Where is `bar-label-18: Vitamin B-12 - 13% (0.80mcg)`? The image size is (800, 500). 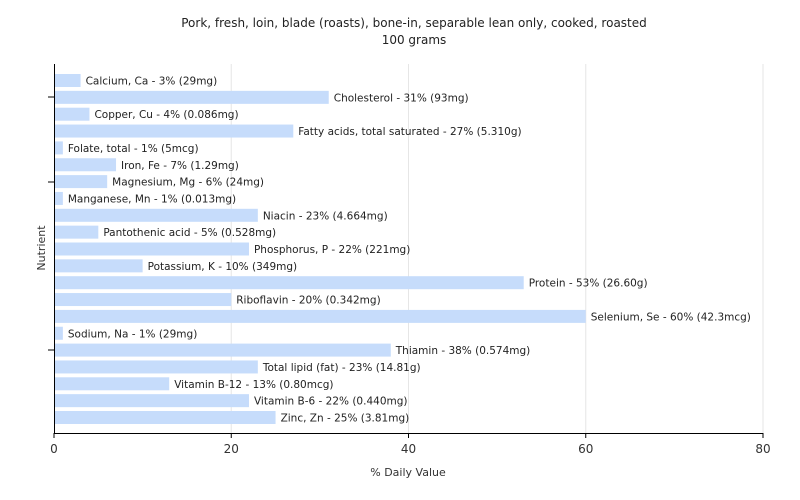
bar-label-18: Vitamin B-12 - 13% (0.80mcg) is located at coordinates (253, 385).